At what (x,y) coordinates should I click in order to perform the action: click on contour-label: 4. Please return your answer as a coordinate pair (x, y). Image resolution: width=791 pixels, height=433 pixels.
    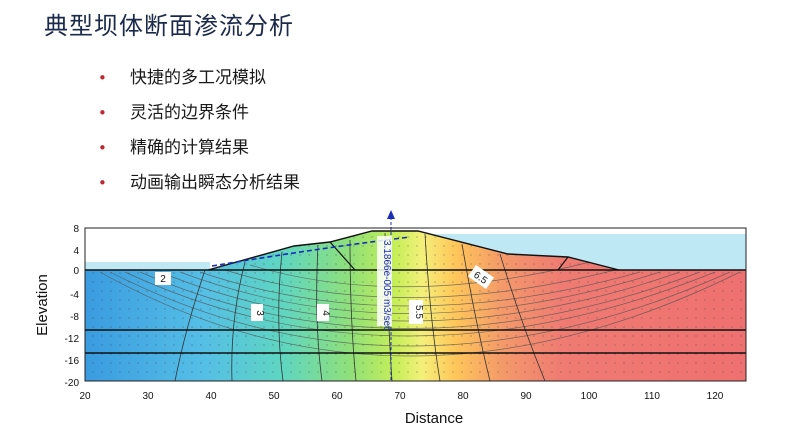
    Looking at the image, I should click on (325, 313).